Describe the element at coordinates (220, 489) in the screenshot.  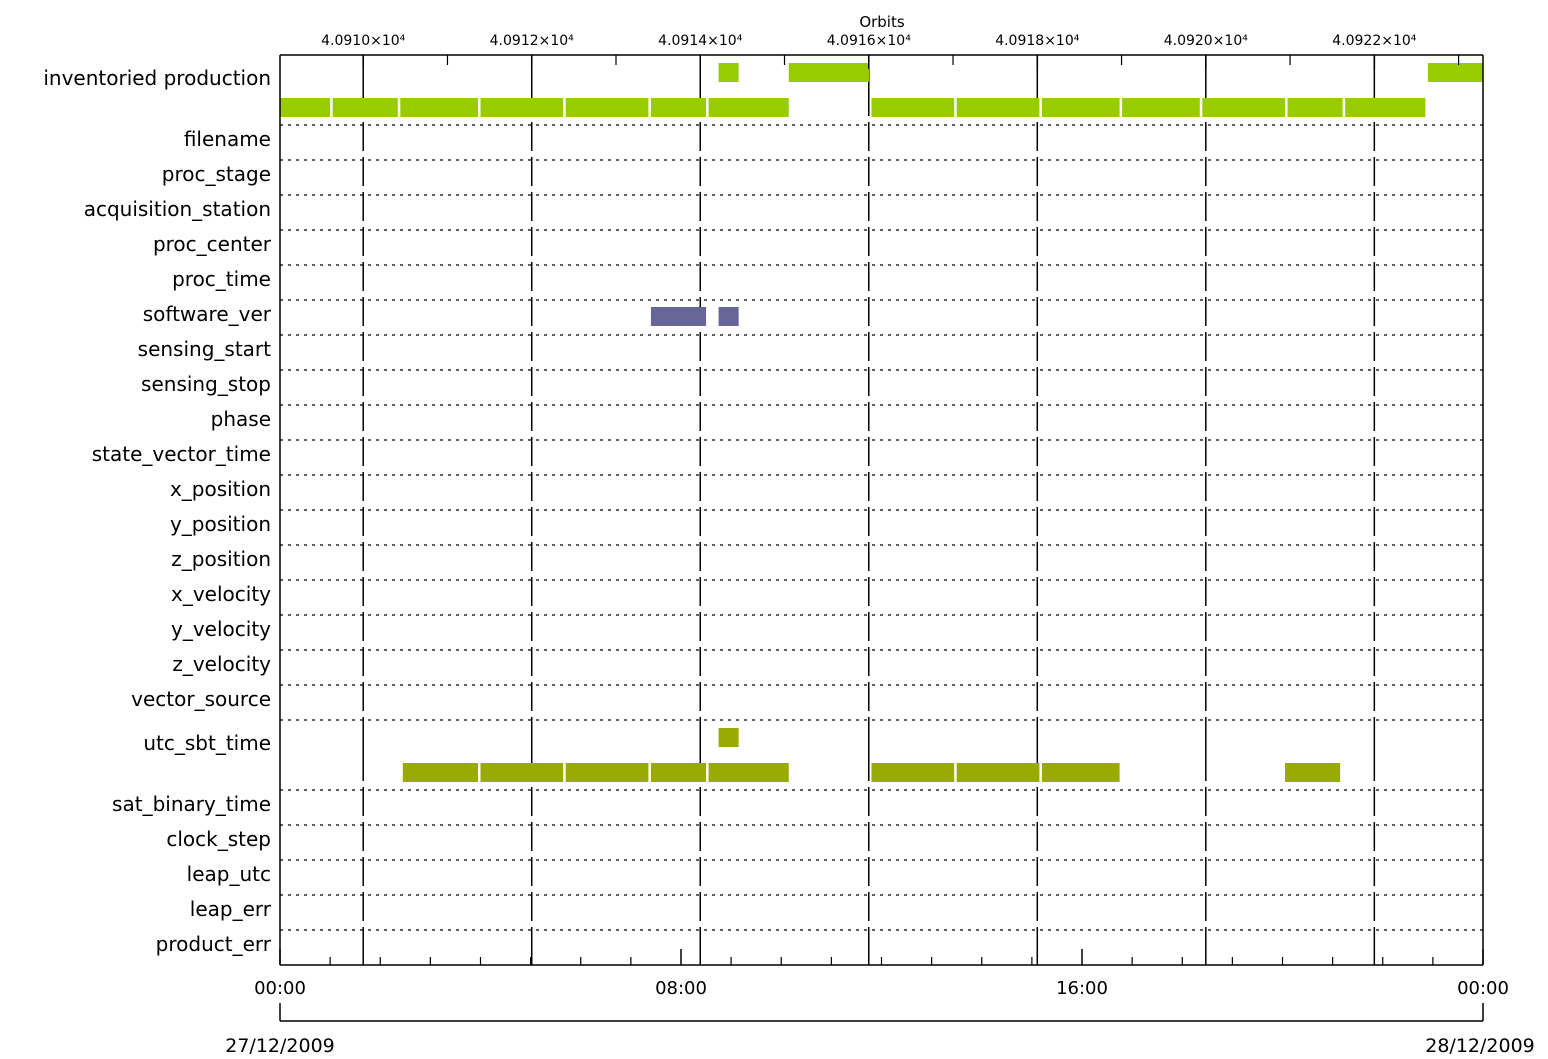
I see `row-label: x_position` at that location.